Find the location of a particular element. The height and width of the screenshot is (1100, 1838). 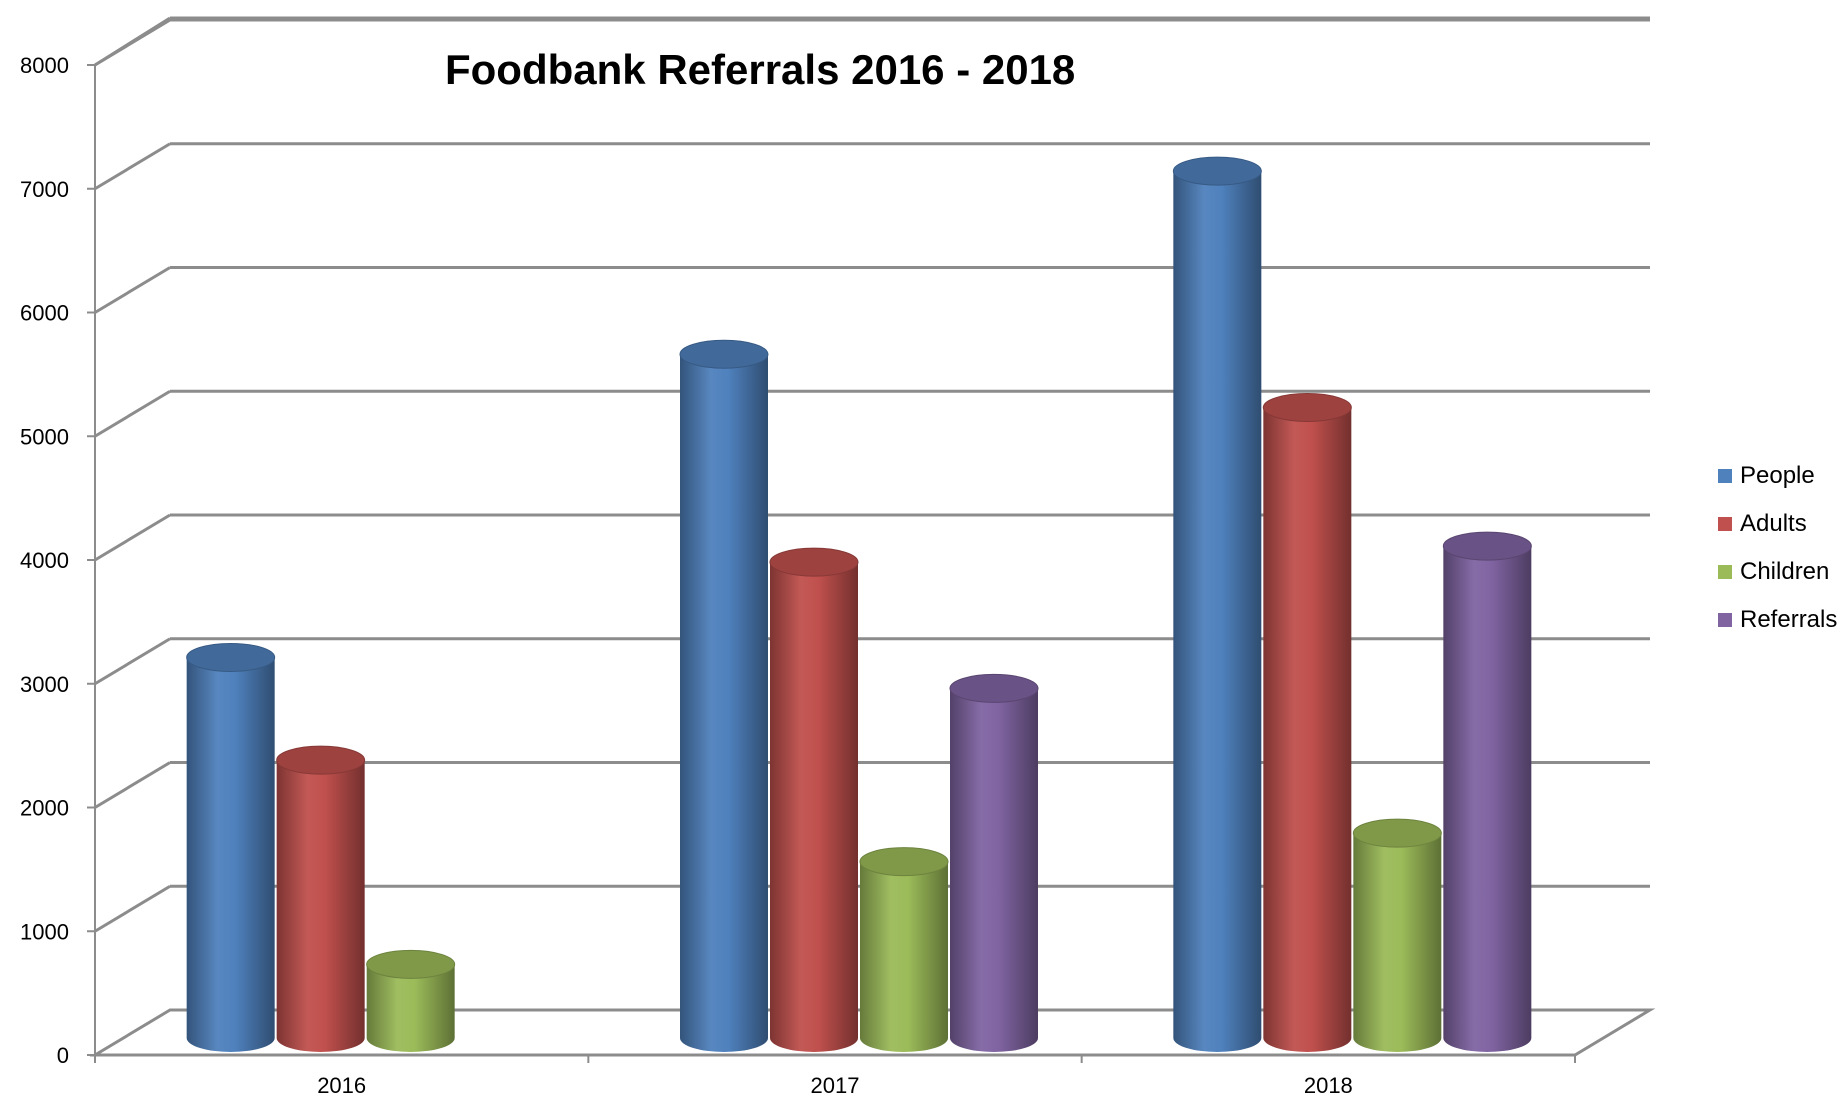

x-tick-label: 2018 is located at coordinates (1328, 1085).